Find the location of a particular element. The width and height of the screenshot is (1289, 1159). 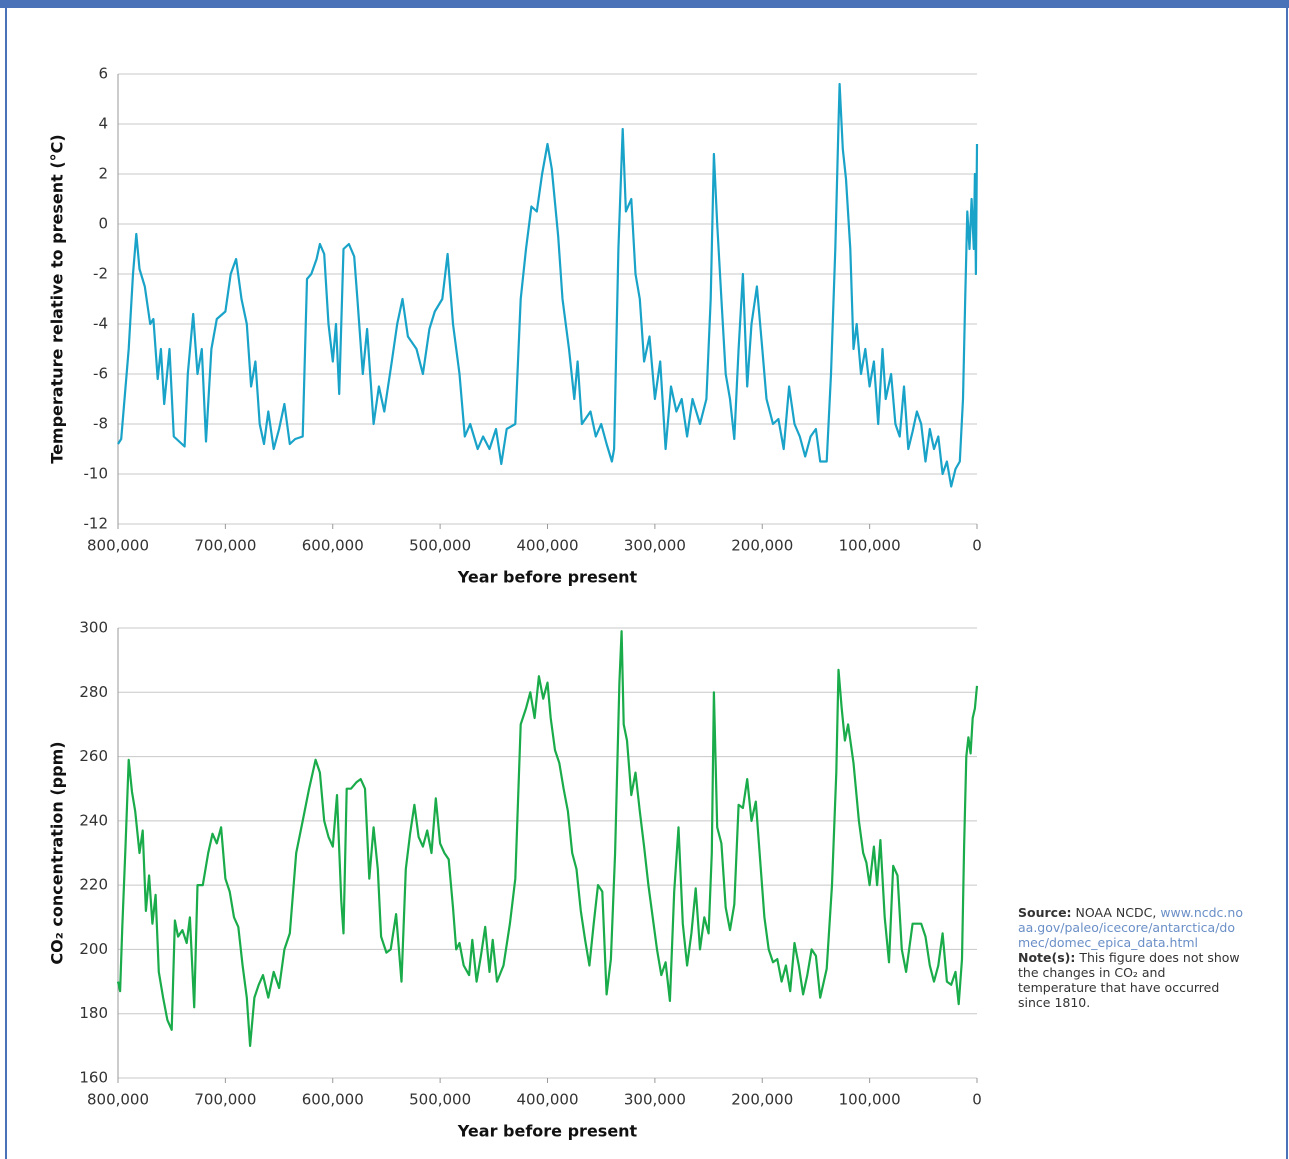

right-border is located at coordinates (1287, 583).